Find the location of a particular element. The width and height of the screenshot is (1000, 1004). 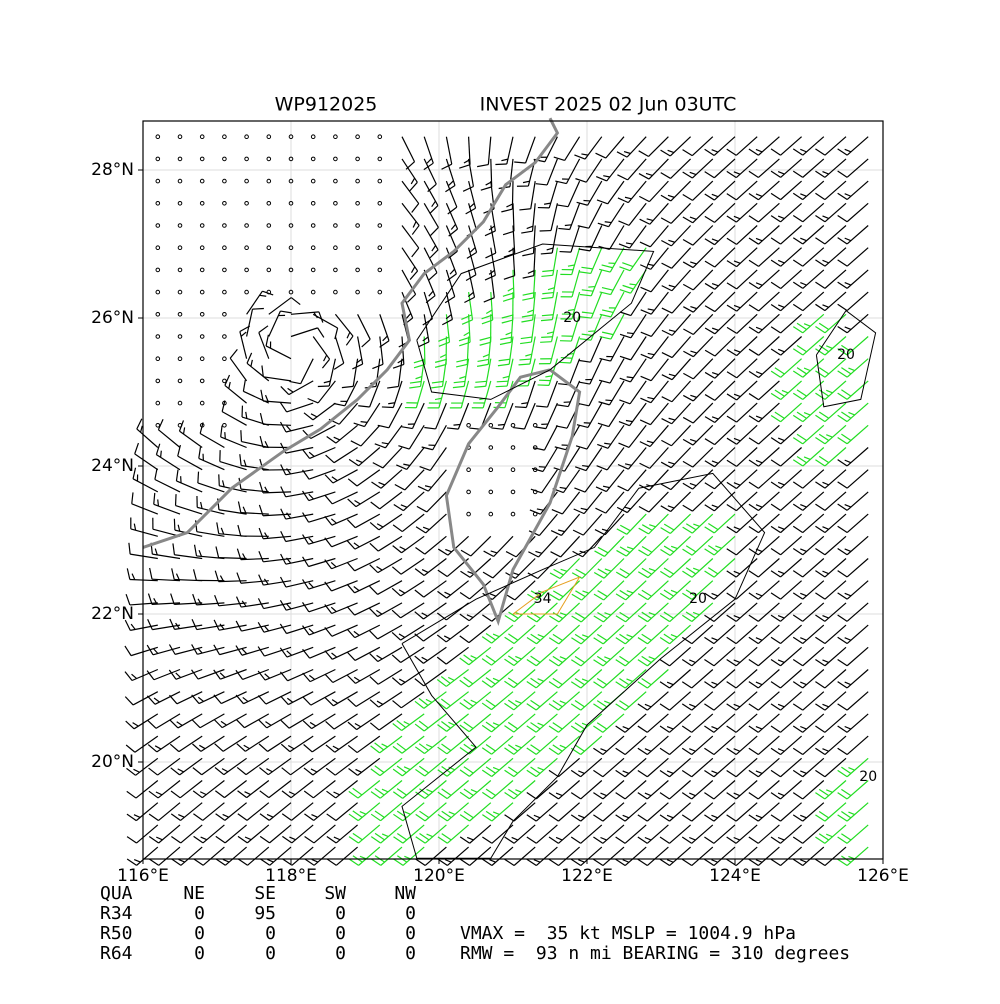

storm-info: VMAX = 35 kt MSLP = 1004.9 hPa is located at coordinates (628, 933).